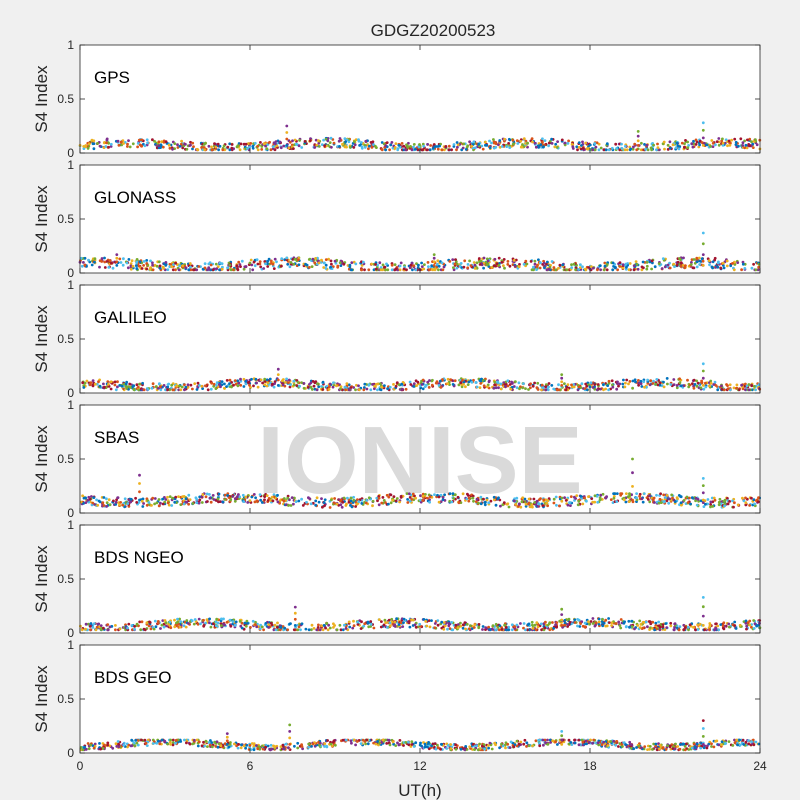  I want to click on y-axis-label: S4 Index, so click(41, 219).